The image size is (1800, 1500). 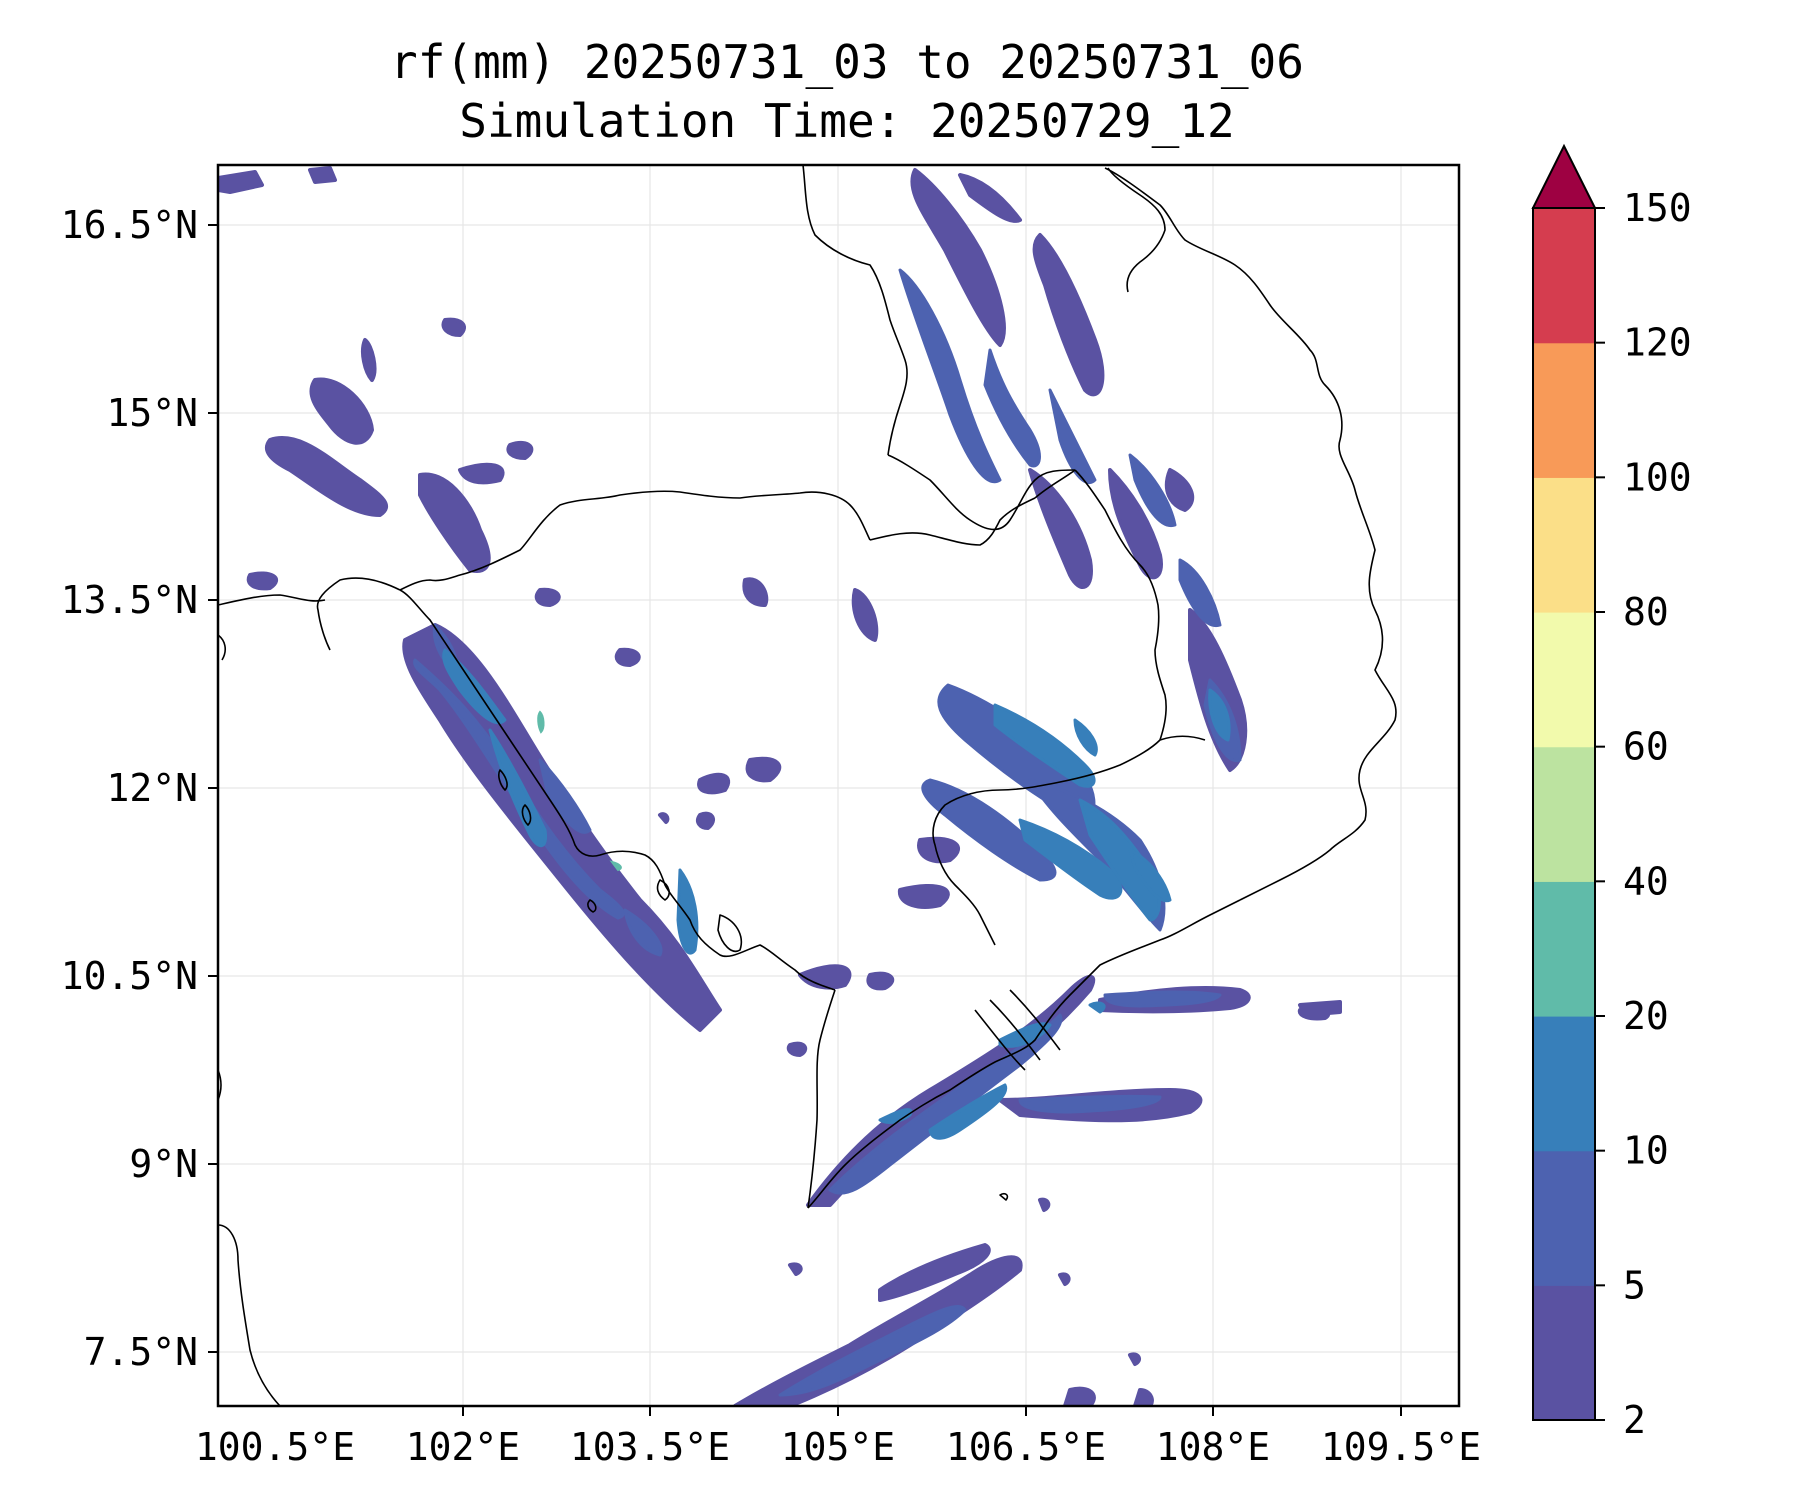 What do you see at coordinates (1564, 176) in the screenshot?
I see `colorbar-extend-max-triangle` at bounding box center [1564, 176].